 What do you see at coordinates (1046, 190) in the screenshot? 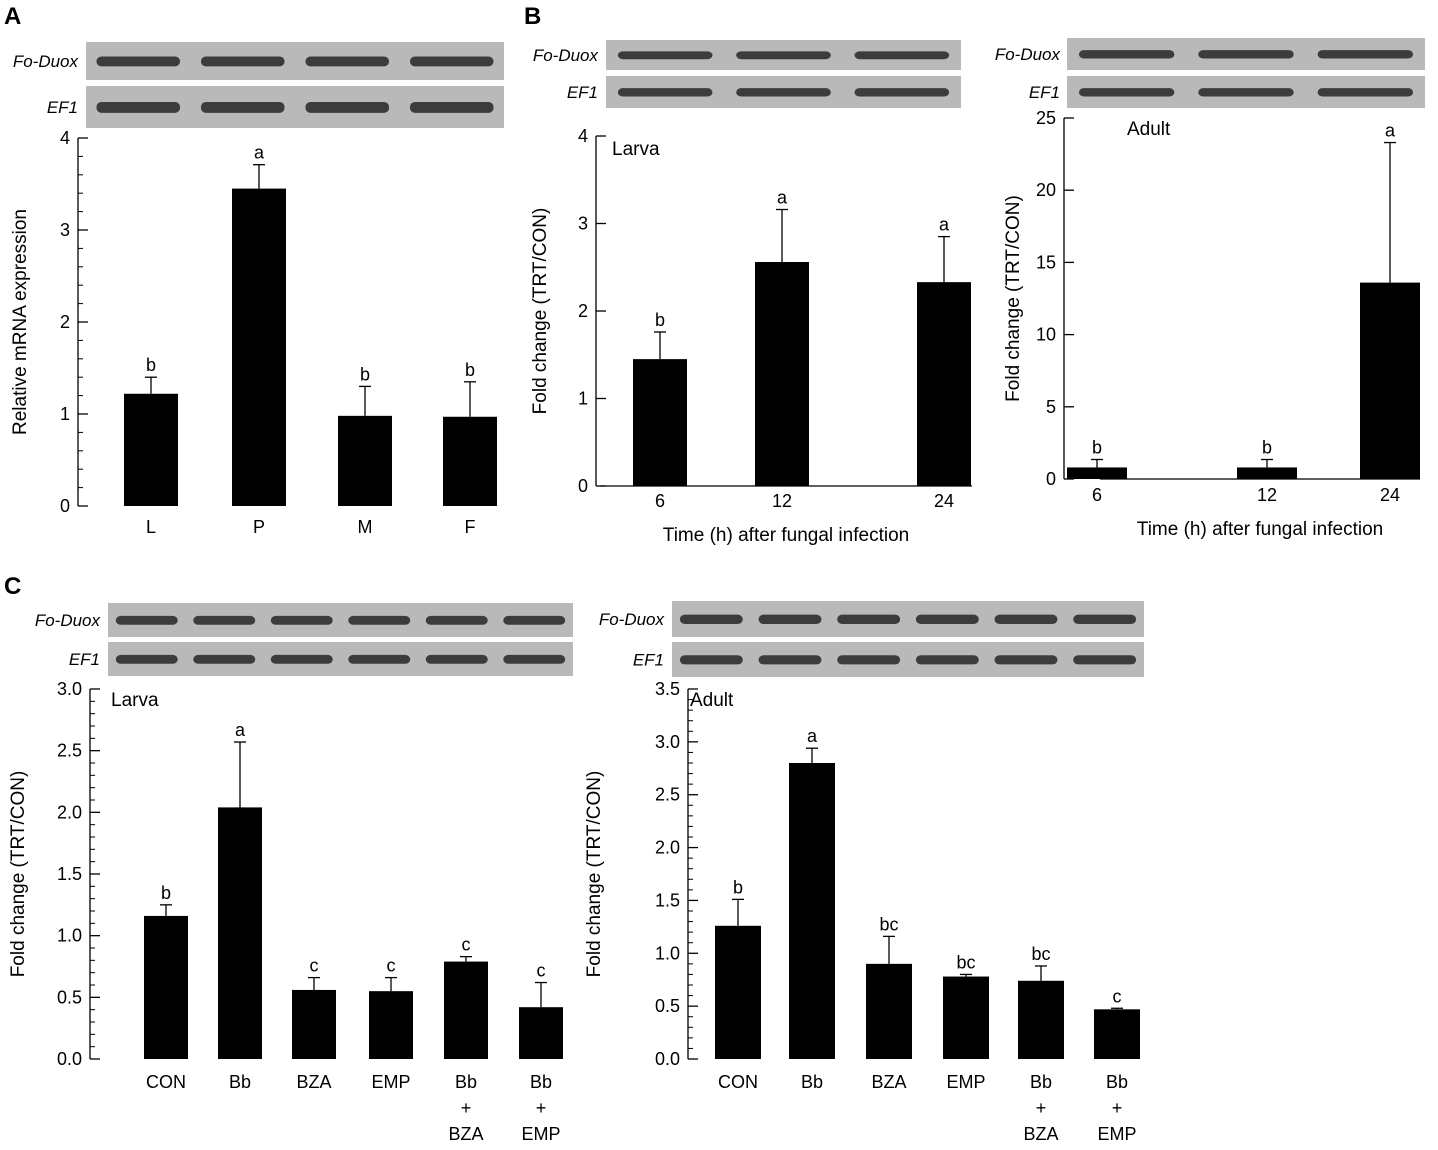
I see `y-tick-label: 20` at bounding box center [1046, 190].